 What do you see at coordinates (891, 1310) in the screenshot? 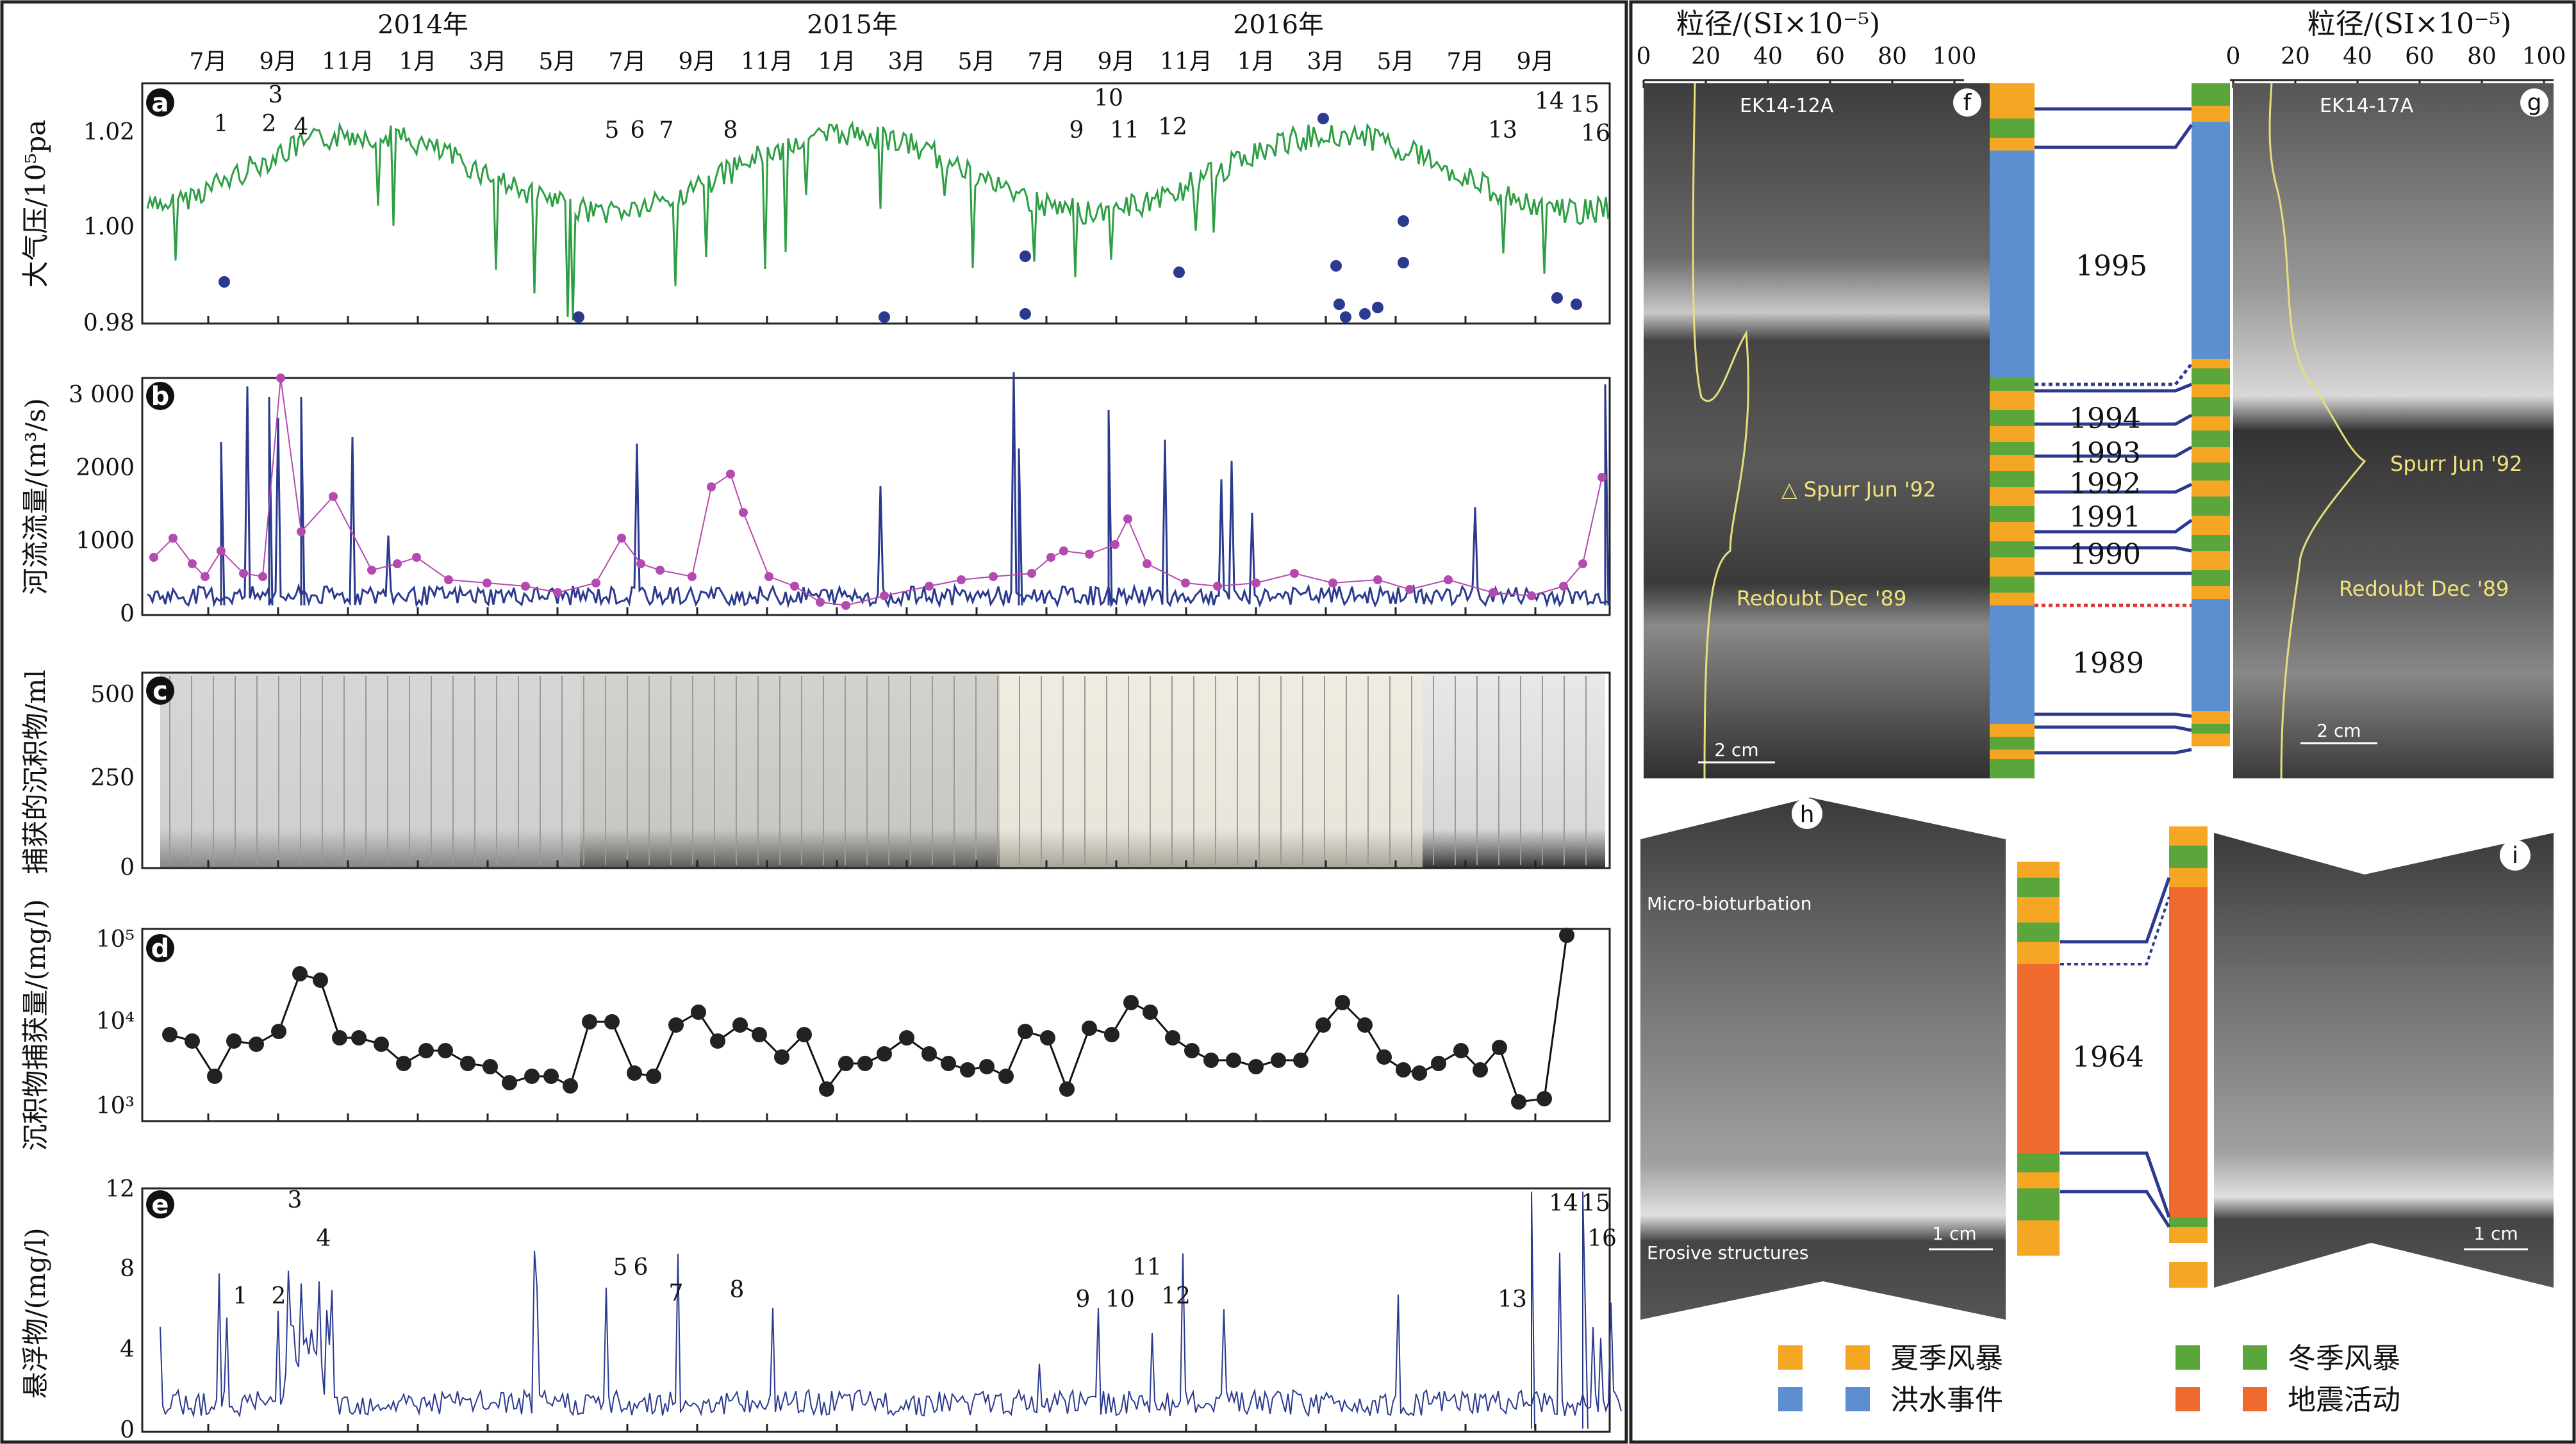
I see `suspended-series` at bounding box center [891, 1310].